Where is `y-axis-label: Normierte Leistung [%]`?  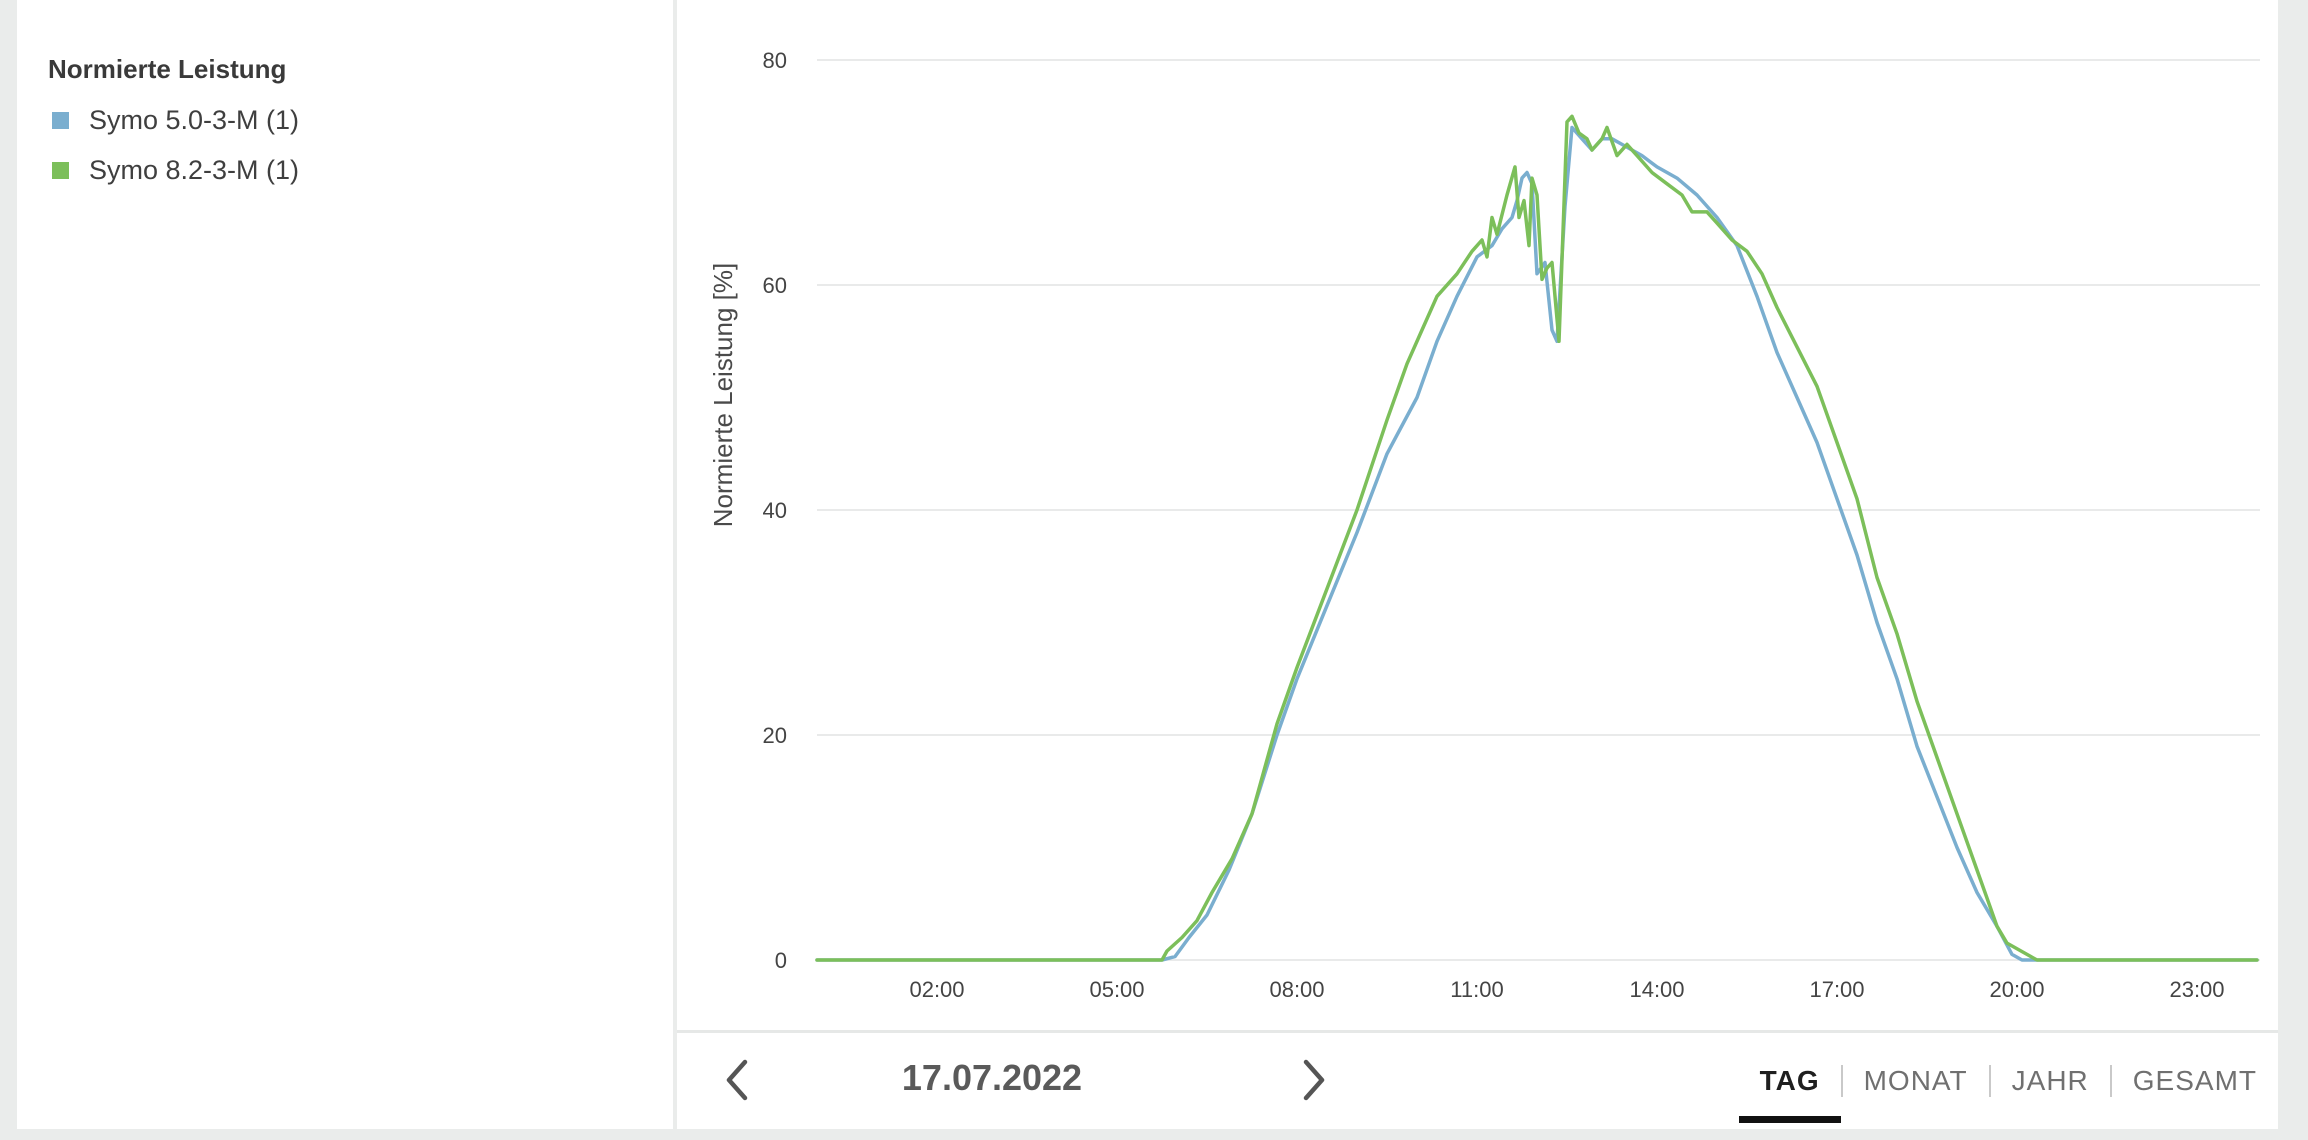 y-axis-label: Normierte Leistung [%] is located at coordinates (723, 395).